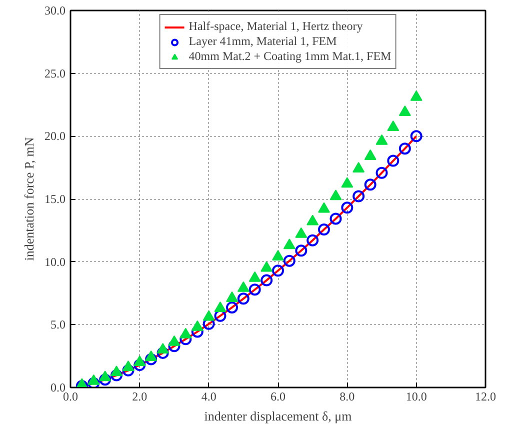 This screenshot has height=432, width=513. I want to click on legend-label: Layer 41mm, Material 1, FEM, so click(262, 41).